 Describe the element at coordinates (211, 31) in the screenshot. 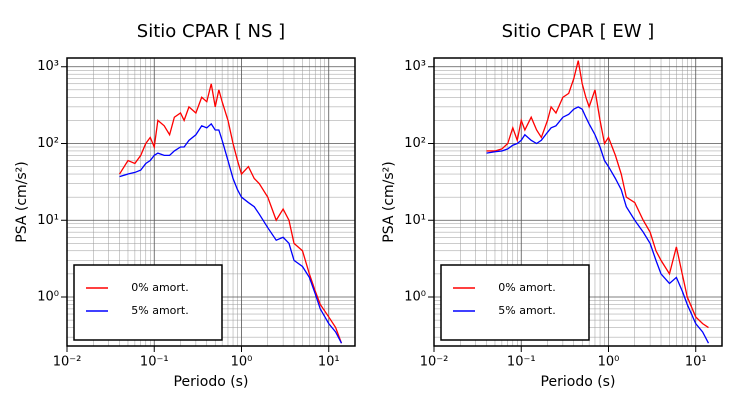

I see `chart-title: Sitio CPAR [ NS ]` at that location.